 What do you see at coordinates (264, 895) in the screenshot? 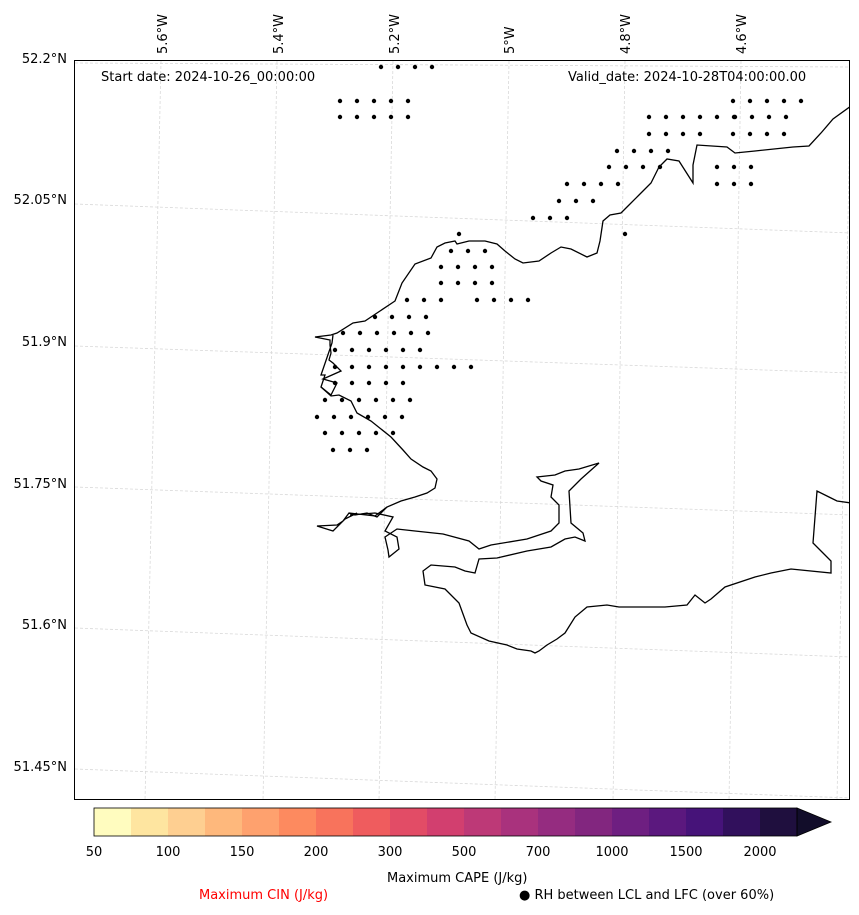
I see `cin-legend-label: Maximum CIN (J/kg)` at bounding box center [264, 895].